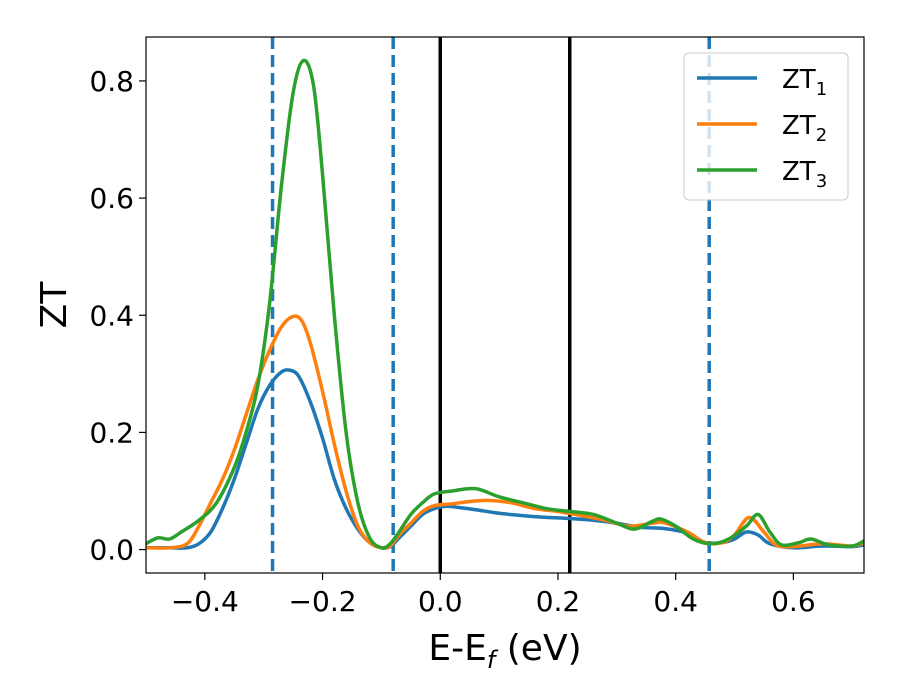 The image size is (900, 700). Describe the element at coordinates (54, 305) in the screenshot. I see `y-axis-label: ZT` at that location.